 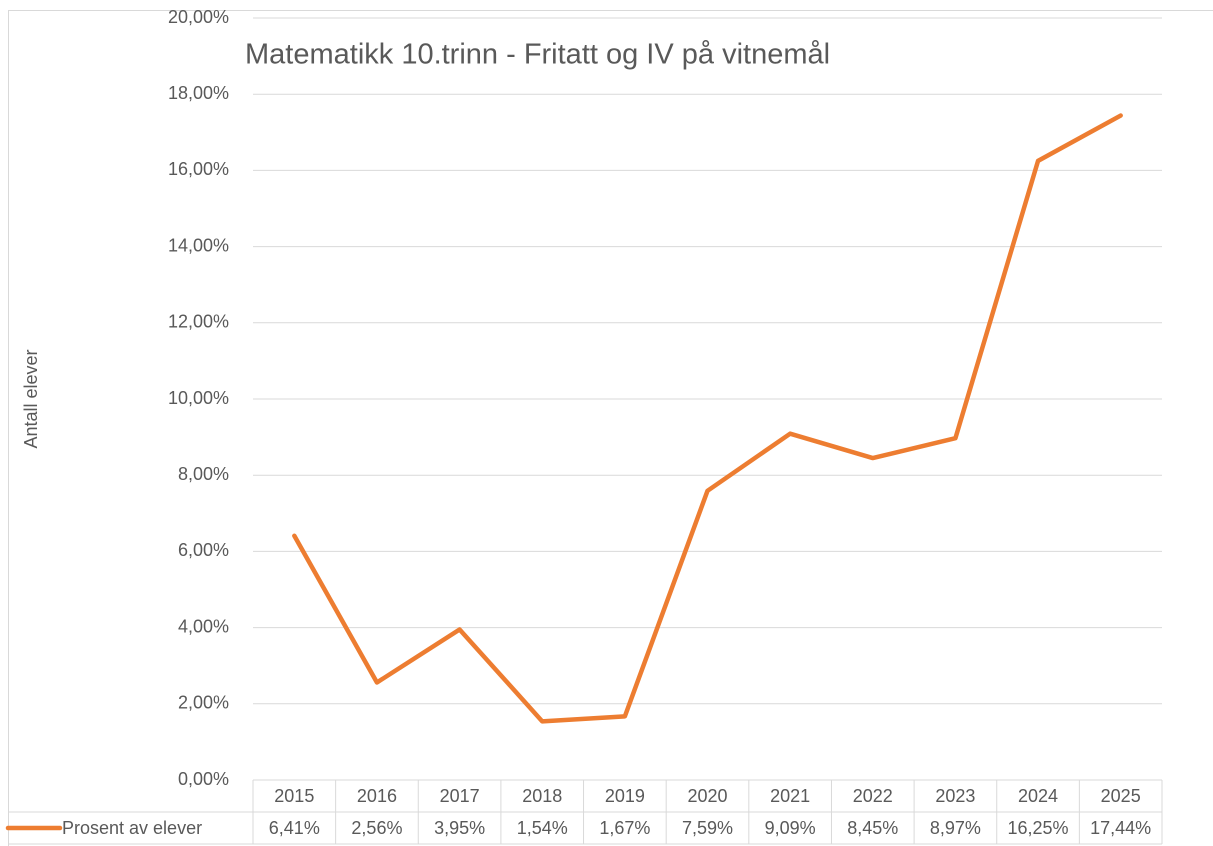 What do you see at coordinates (198, 245) in the screenshot?
I see `y-tick-label: 14,00%` at bounding box center [198, 245].